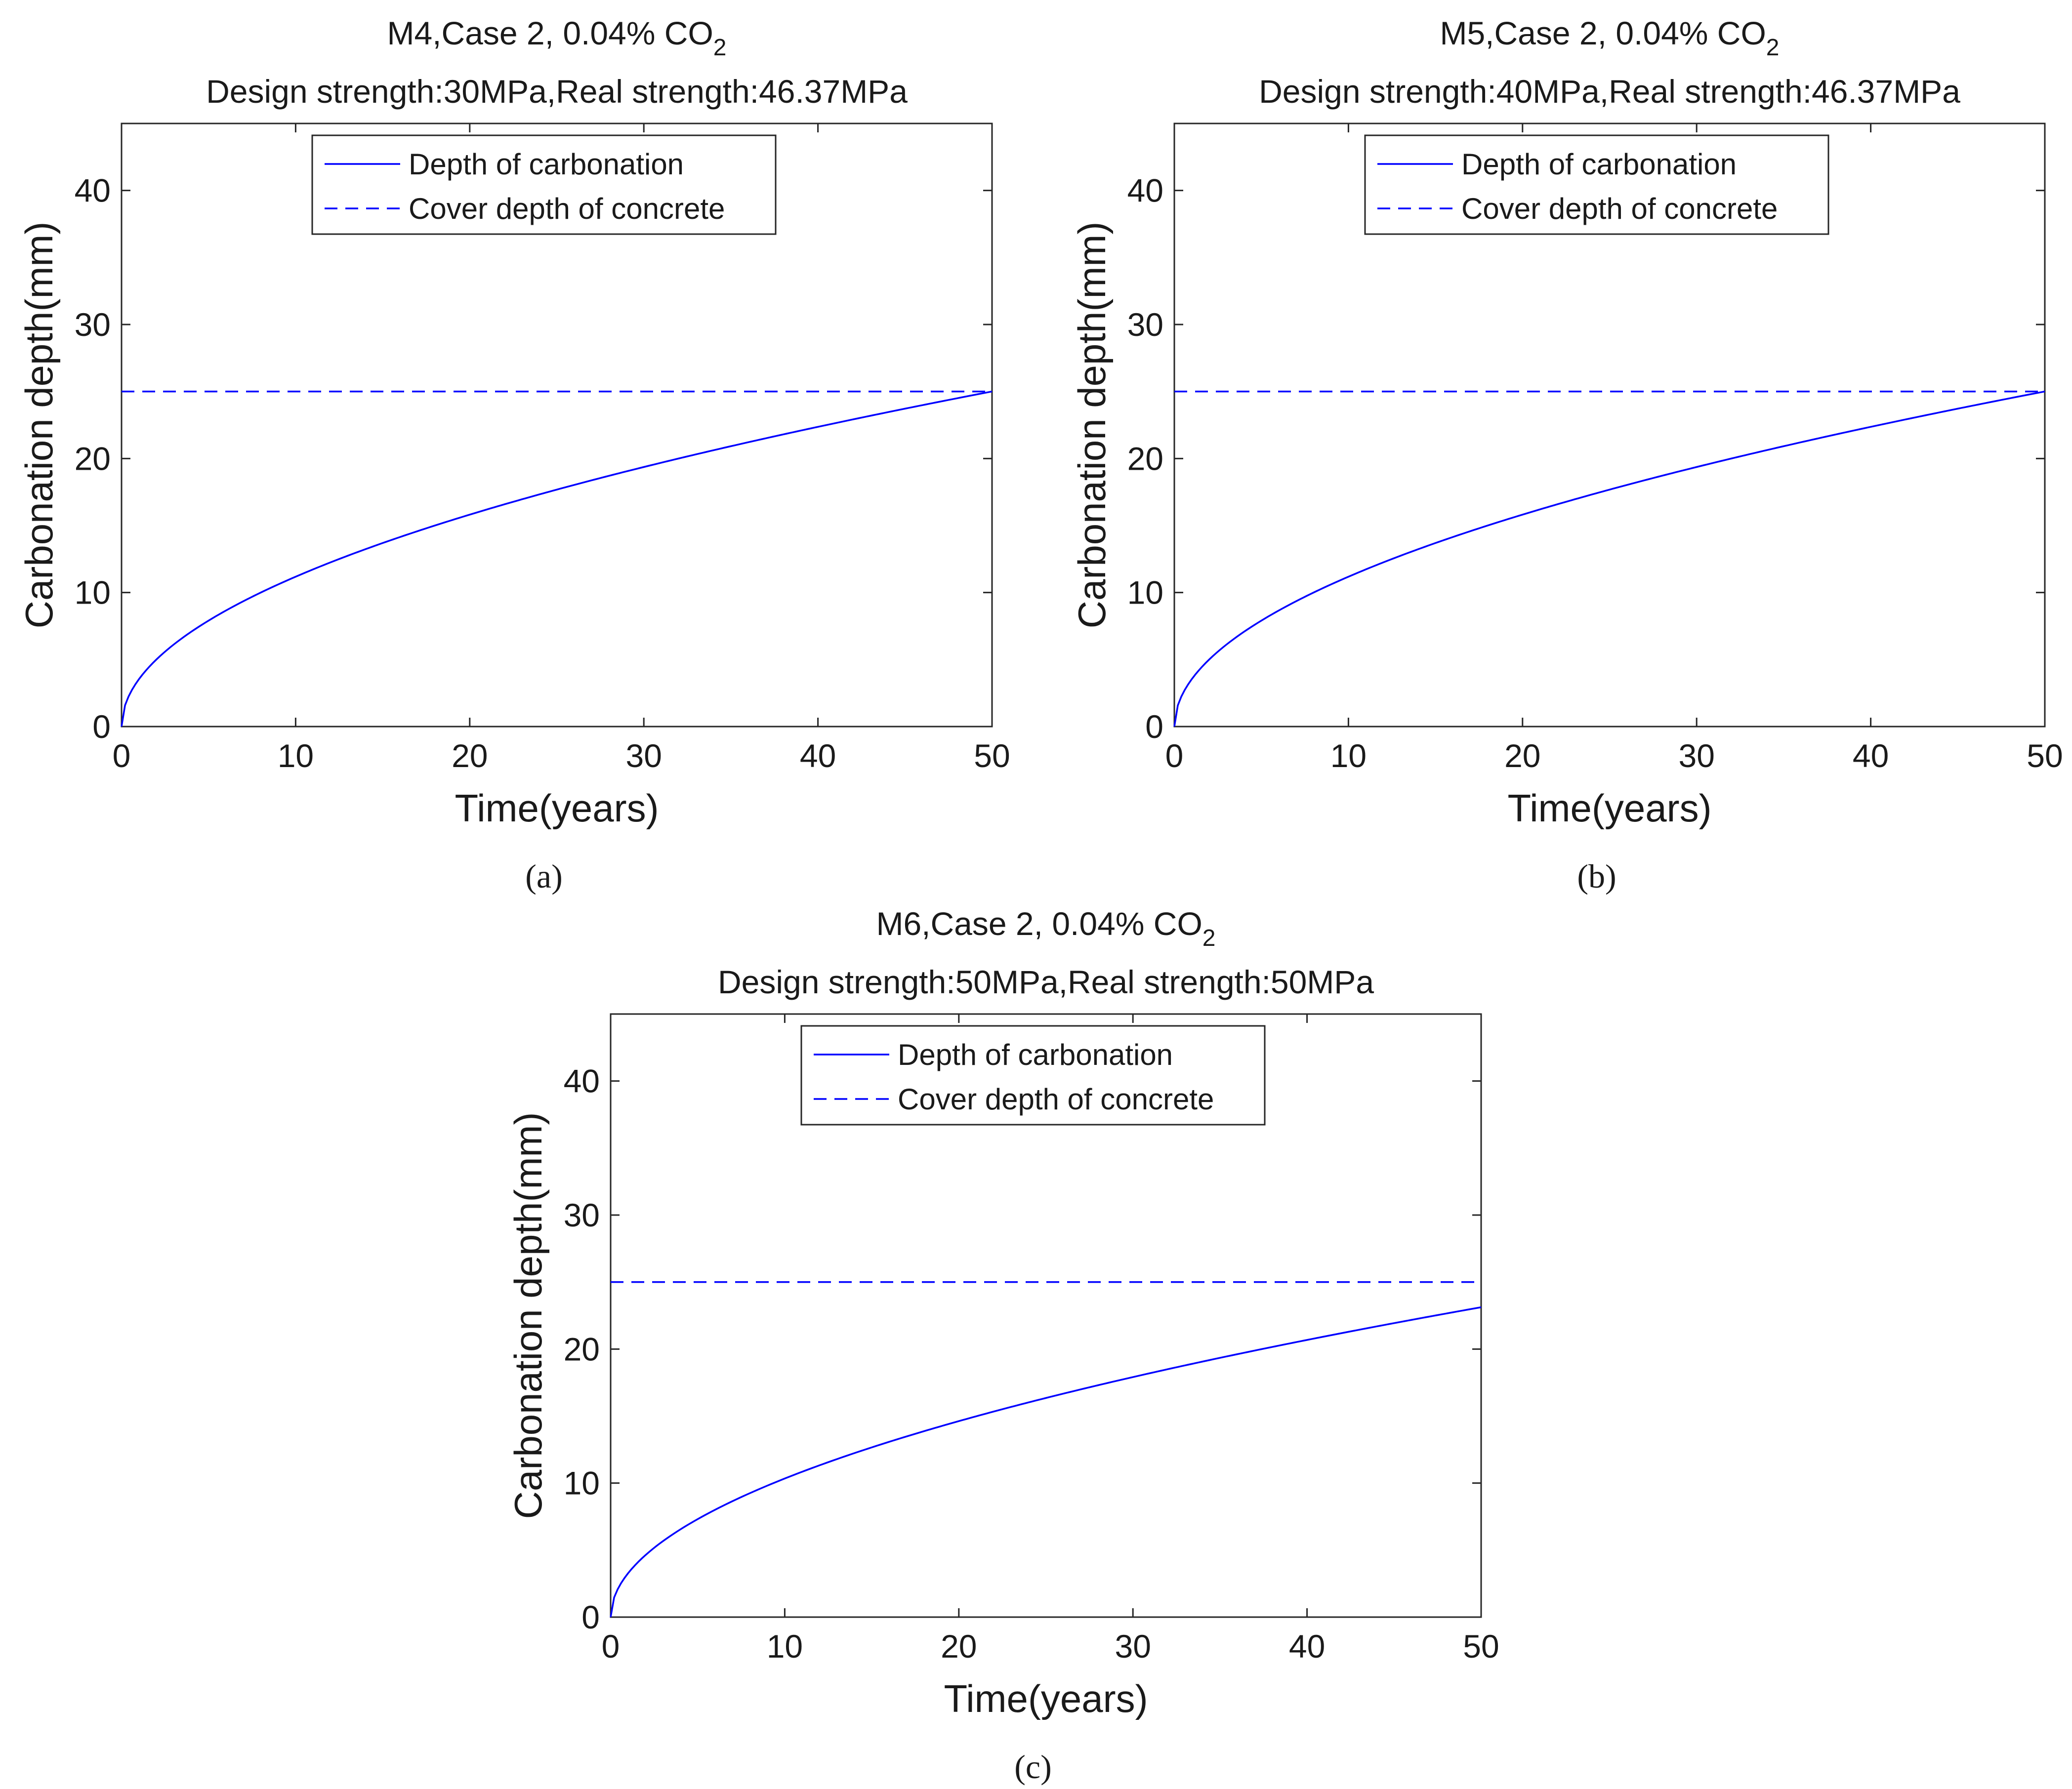 The width and height of the screenshot is (2072, 1789). I want to click on chart-title-line1: M4,Case 2, 0.04% CO2, so click(557, 38).